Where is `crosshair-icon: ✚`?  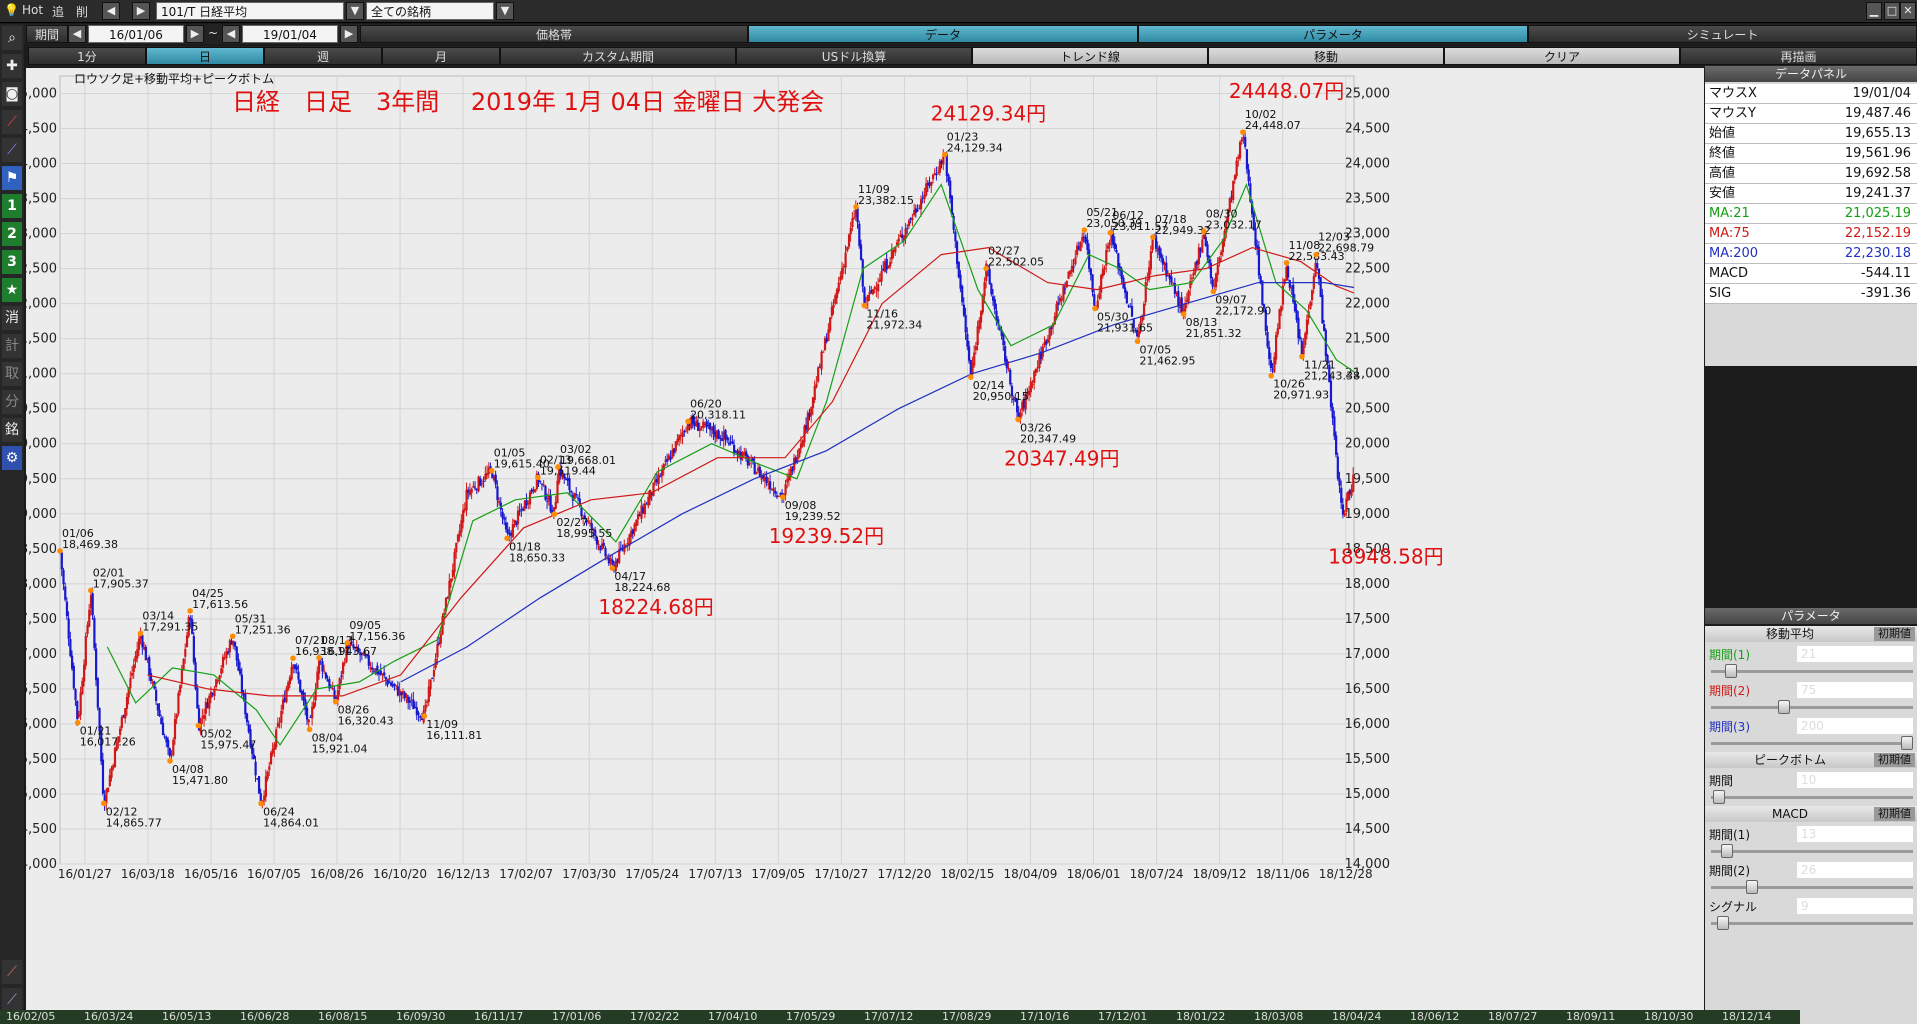
crosshair-icon: ✚ is located at coordinates (12, 66).